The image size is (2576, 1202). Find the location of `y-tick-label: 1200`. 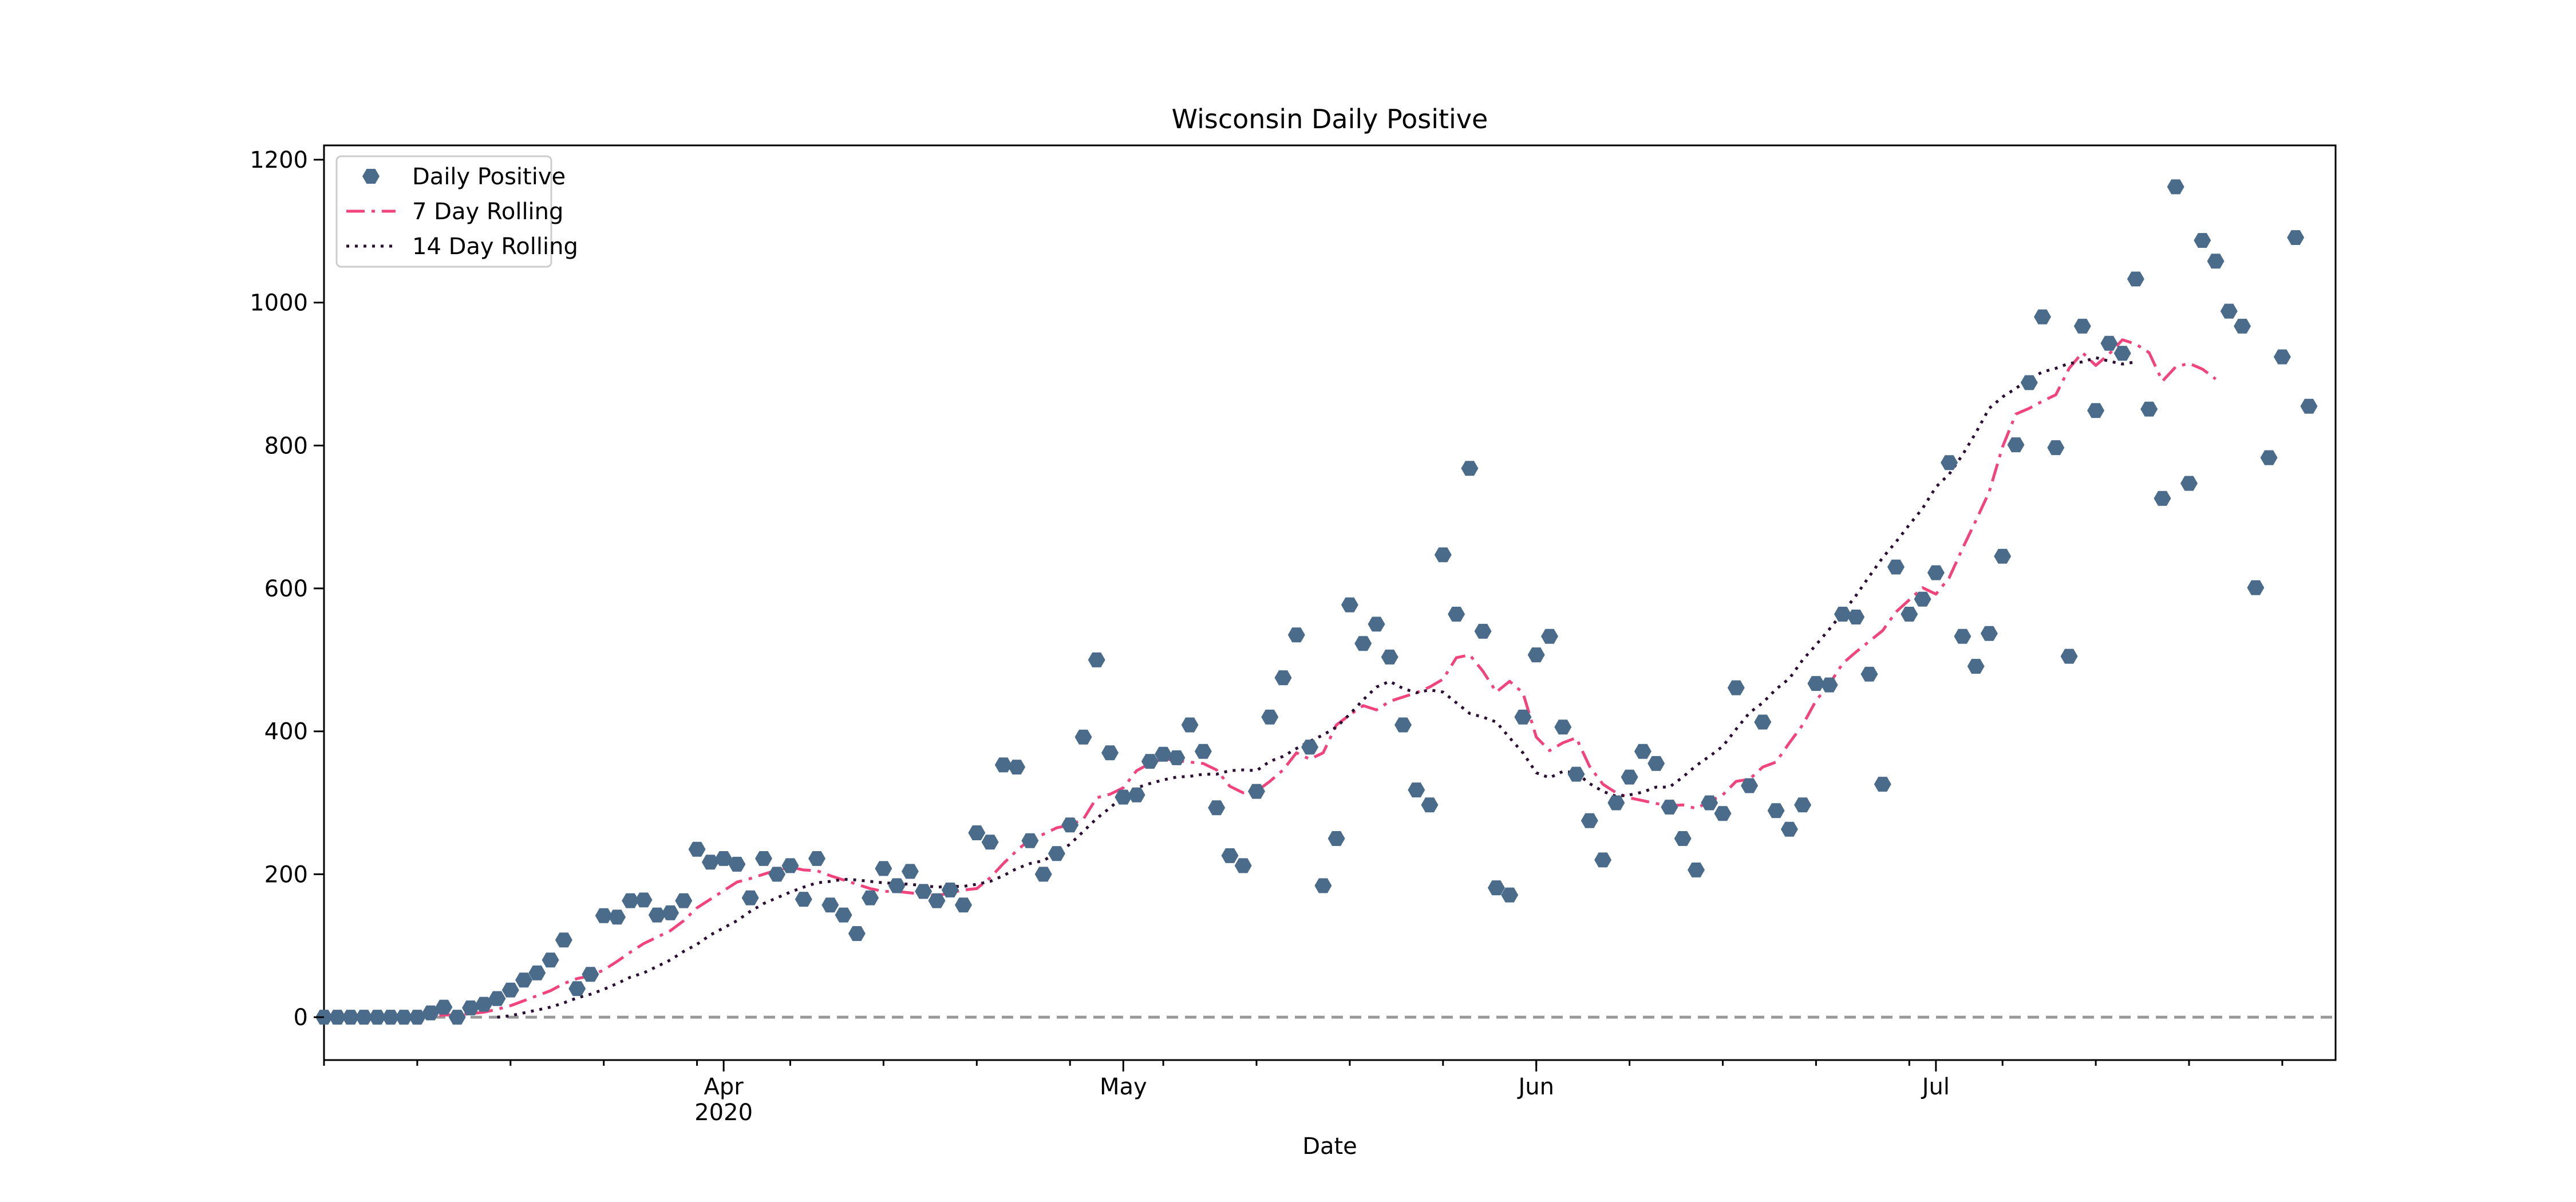

y-tick-label: 1200 is located at coordinates (279, 160).